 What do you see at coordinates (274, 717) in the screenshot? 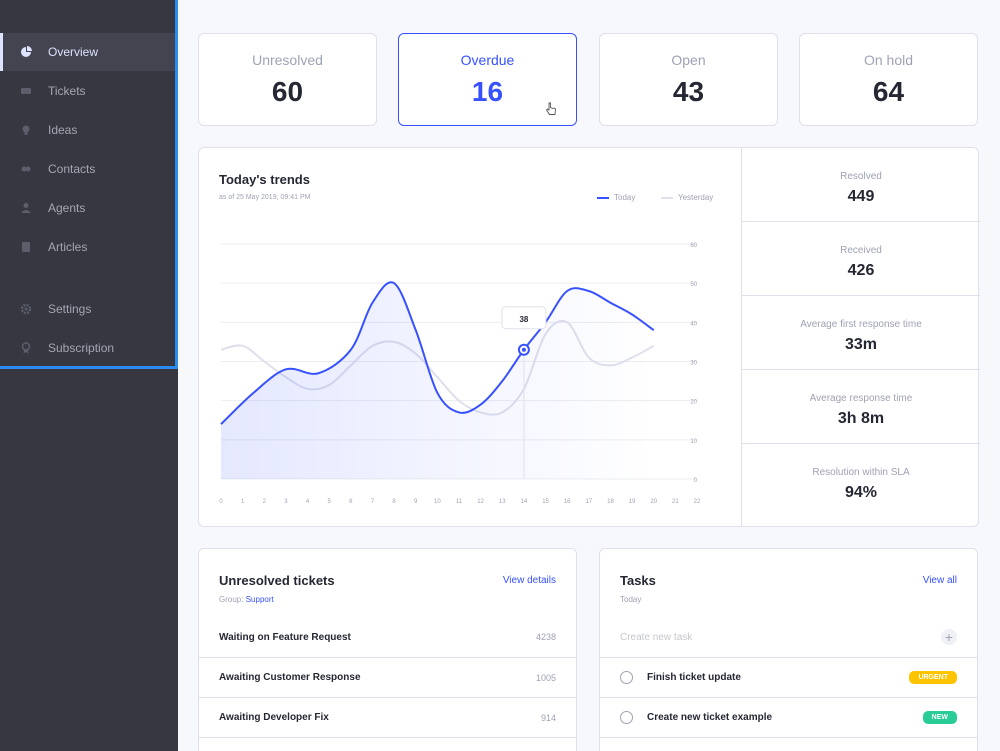
I see `ticket-row-label: Awaiting Developer Fix` at bounding box center [274, 717].